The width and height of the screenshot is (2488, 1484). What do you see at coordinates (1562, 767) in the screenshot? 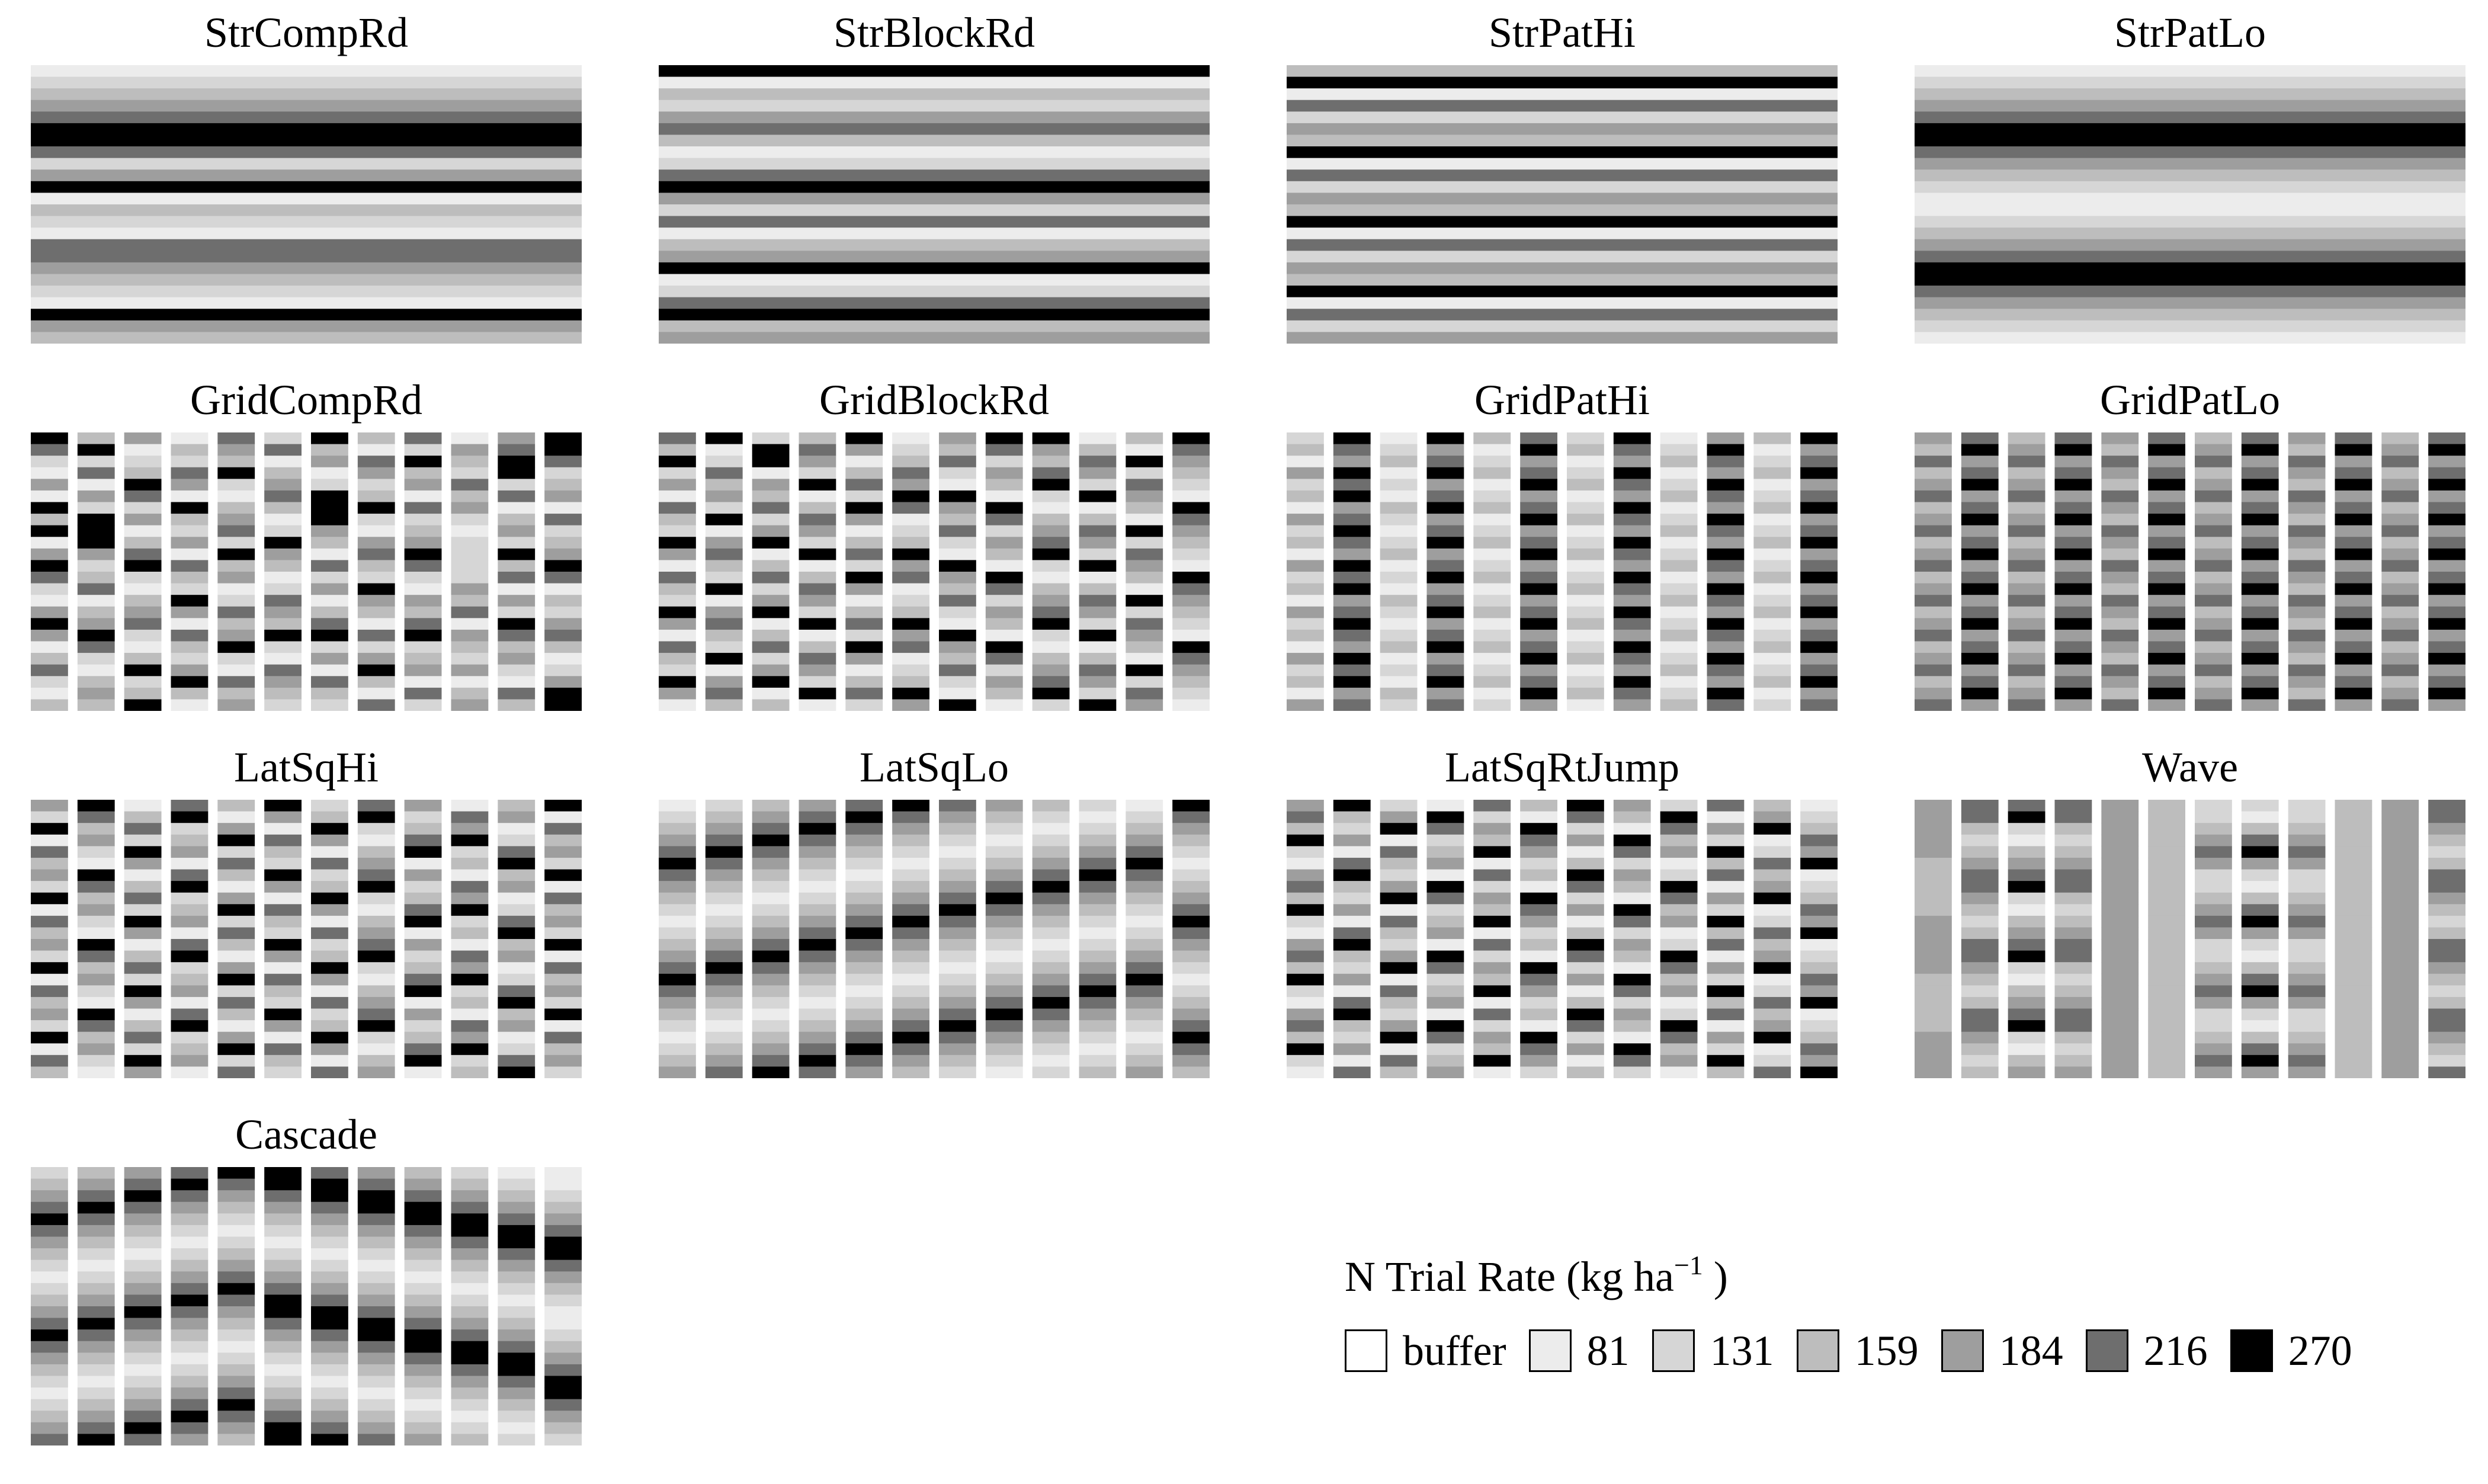
I see `panel-title: LatSqRtJump` at bounding box center [1562, 767].